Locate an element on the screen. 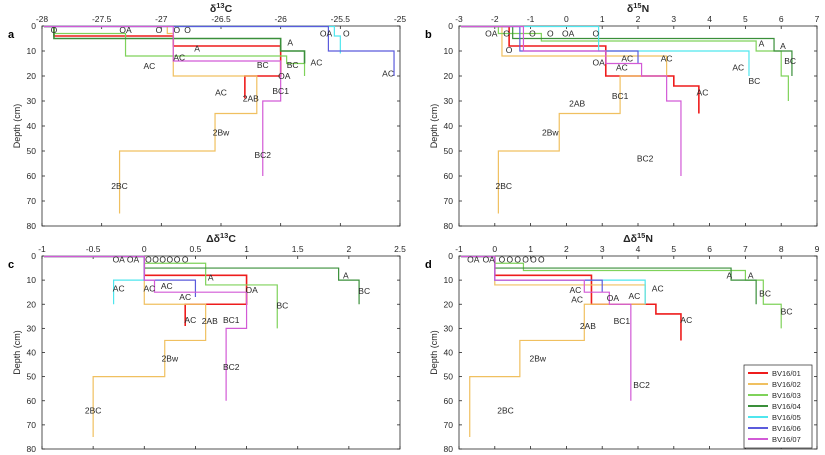 Image resolution: width=825 pixels, height=455 pixels. x-tick-label: 0.5 is located at coordinates (196, 249).